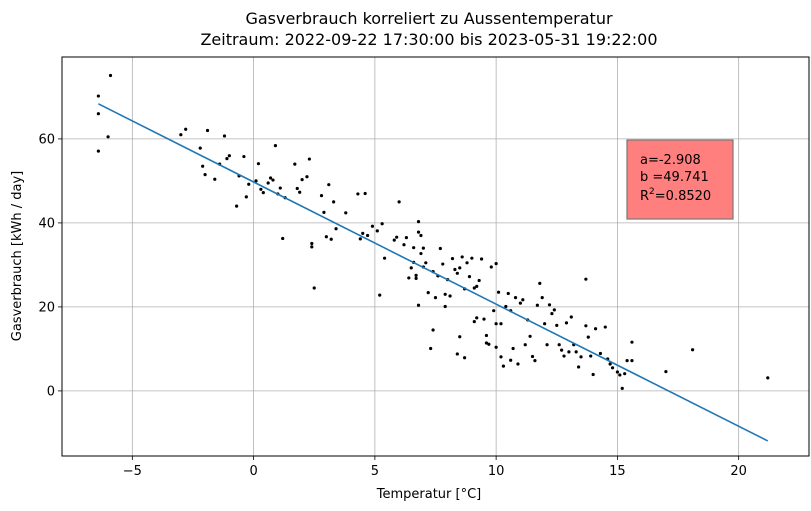 This screenshot has width=811, height=511. I want to click on annotation-r2-value: =0.8520, so click(683, 196).